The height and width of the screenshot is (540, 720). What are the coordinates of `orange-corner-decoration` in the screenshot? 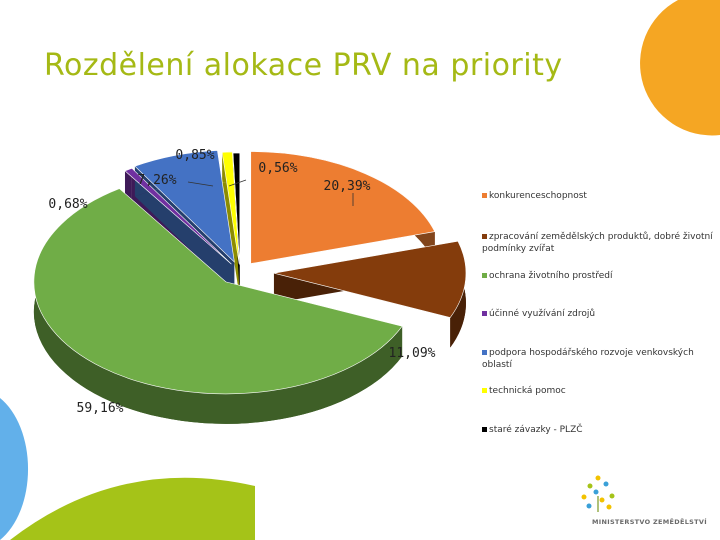 It's located at (680, 68).